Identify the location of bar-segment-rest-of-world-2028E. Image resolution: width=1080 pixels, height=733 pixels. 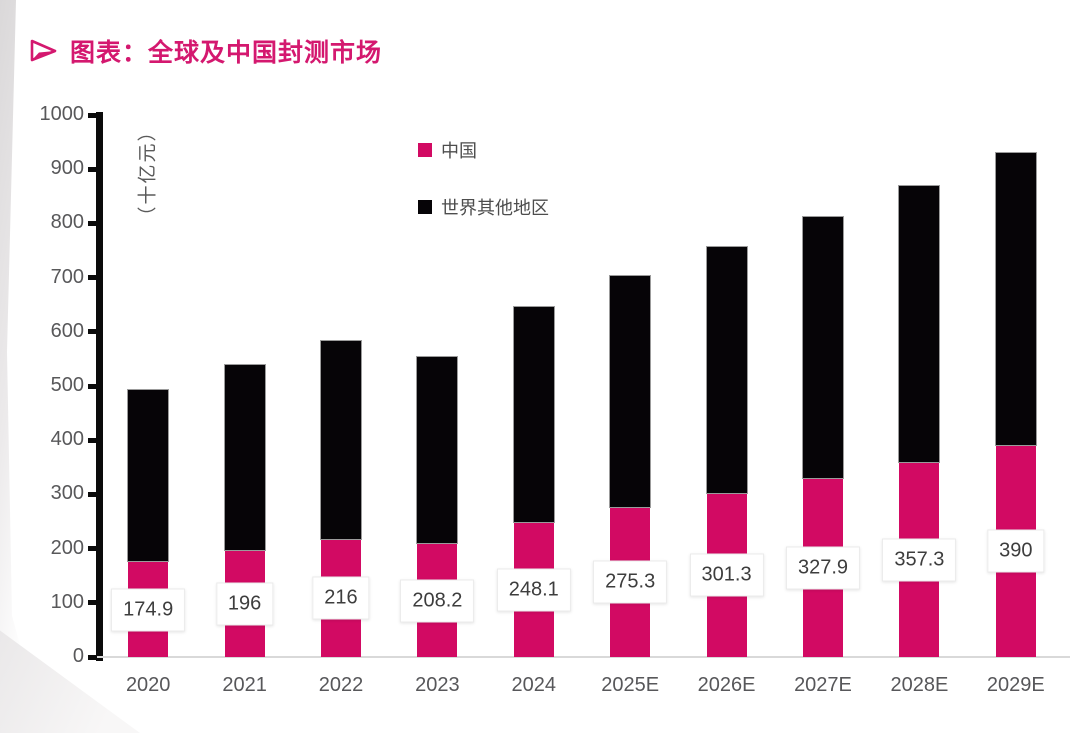
(919, 324).